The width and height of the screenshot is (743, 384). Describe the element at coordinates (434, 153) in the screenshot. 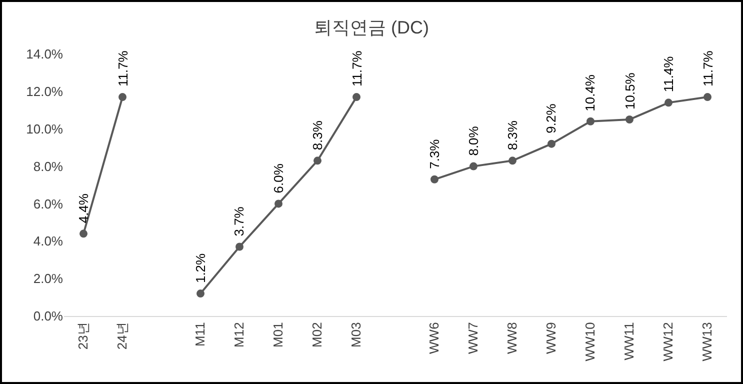

I see `data-label: 7.3%` at that location.